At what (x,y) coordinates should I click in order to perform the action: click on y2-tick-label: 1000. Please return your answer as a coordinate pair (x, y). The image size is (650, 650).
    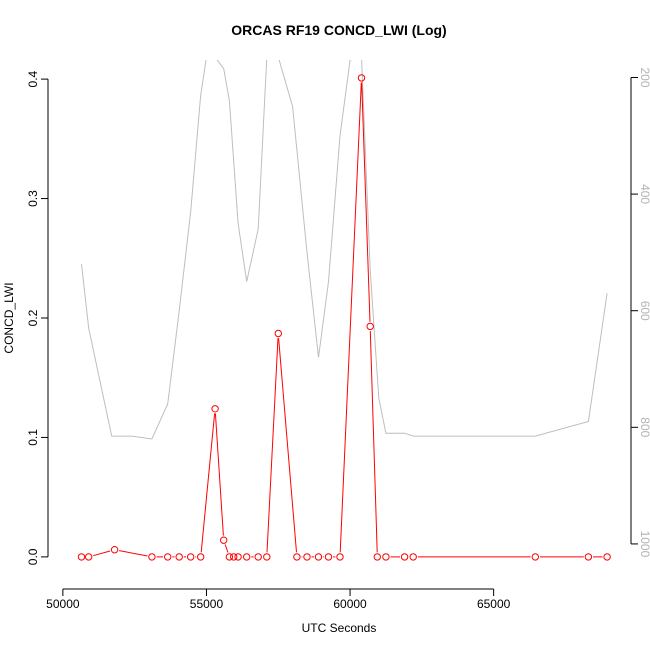
    Looking at the image, I should click on (644, 544).